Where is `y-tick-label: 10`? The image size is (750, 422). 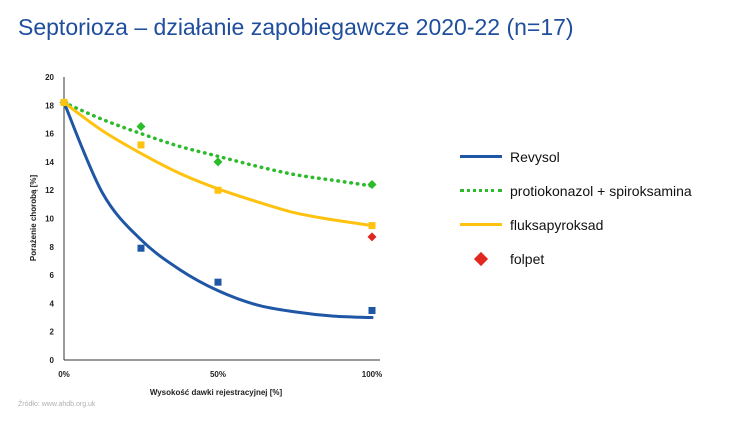
y-tick-label: 10 is located at coordinates (49, 219).